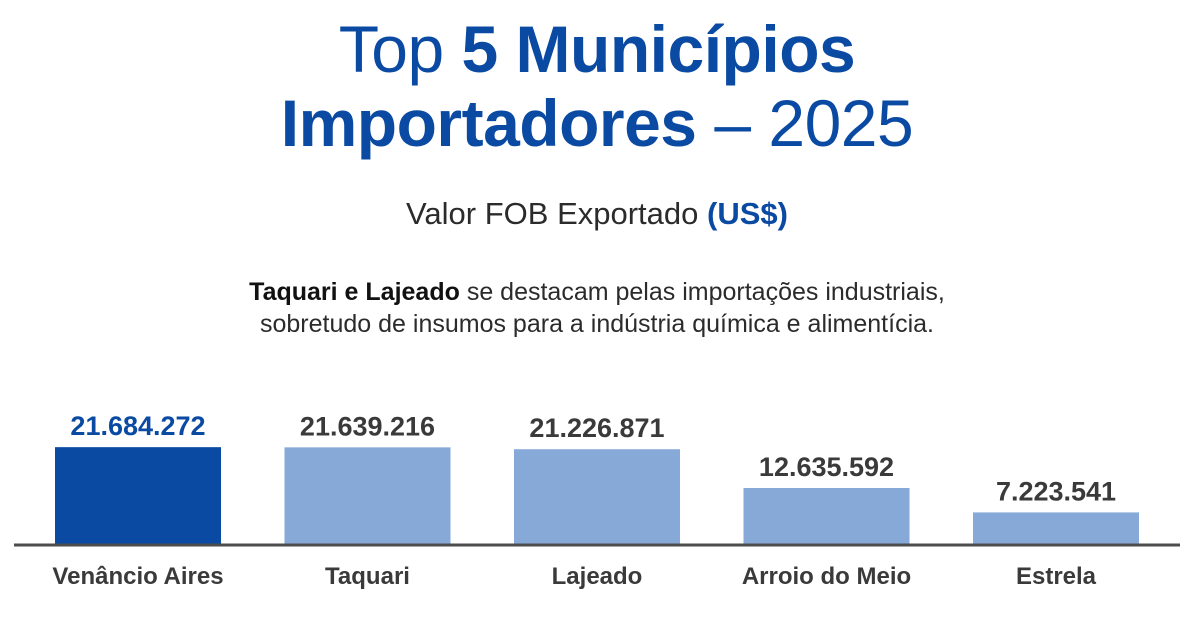 The width and height of the screenshot is (1194, 637). What do you see at coordinates (596, 428) in the screenshot?
I see `value-label-2: 21.226.871` at bounding box center [596, 428].